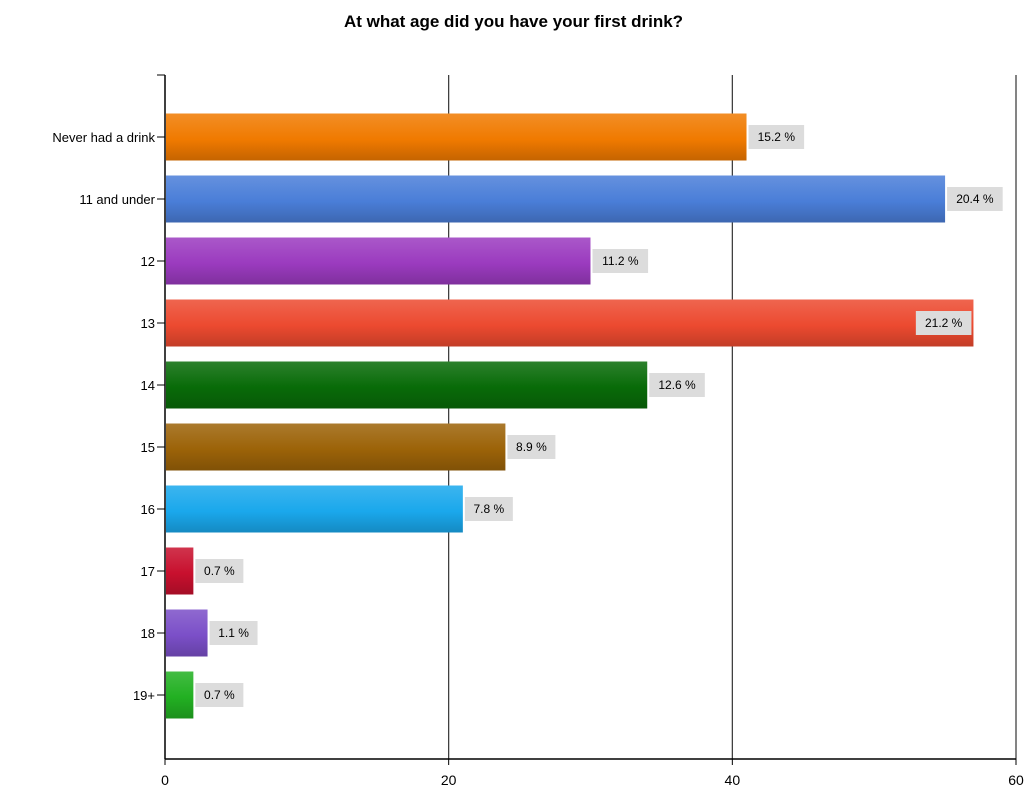  I want to click on category-label-5: 15, so click(148, 447).